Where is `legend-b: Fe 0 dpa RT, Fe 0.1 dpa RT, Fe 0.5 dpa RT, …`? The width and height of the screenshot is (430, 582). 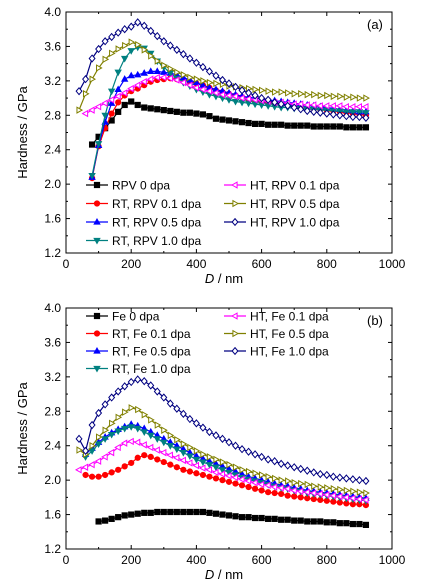
legend-b: Fe 0 dpa RT, Fe 0.1 dpa RT, Fe 0.5 dpa RT, … is located at coordinates (207, 343).